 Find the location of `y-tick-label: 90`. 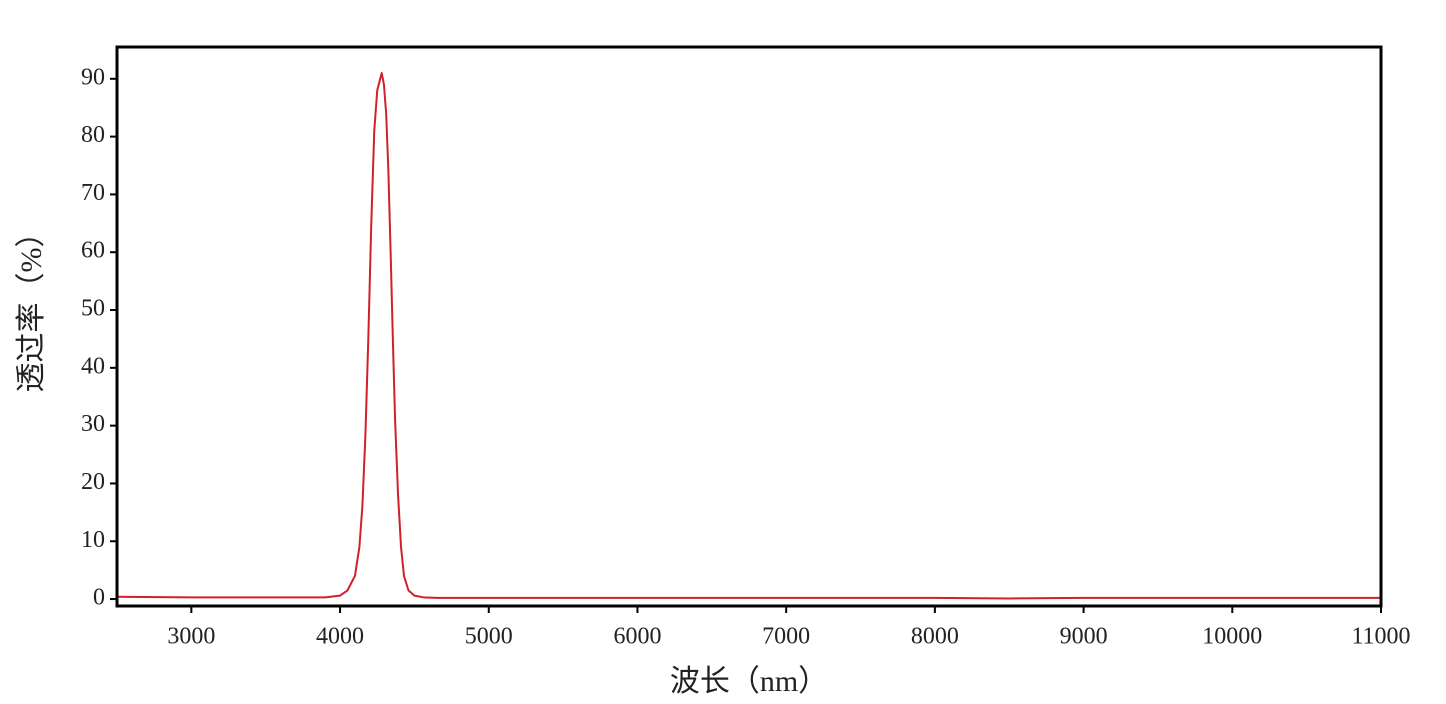

y-tick-label: 90 is located at coordinates (93, 77).